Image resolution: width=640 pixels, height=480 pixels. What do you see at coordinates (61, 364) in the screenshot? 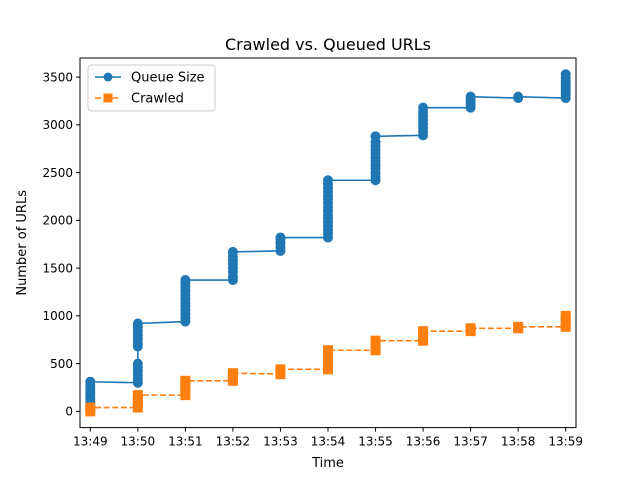
I see `y-tick-label: 500` at bounding box center [61, 364].